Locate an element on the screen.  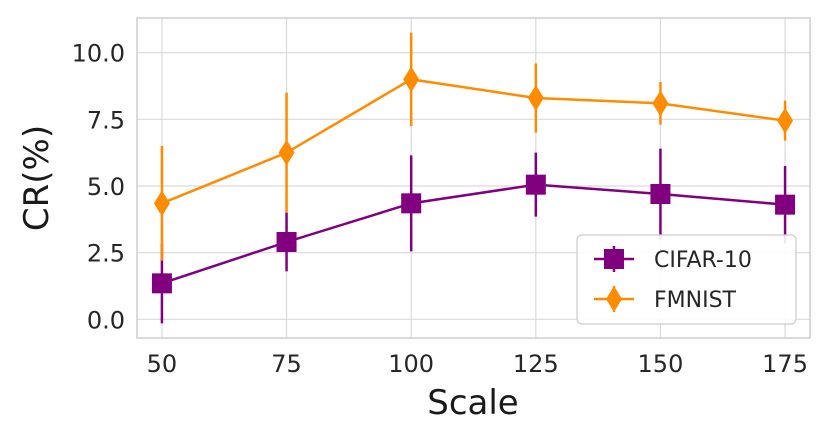
legend-label: CIFAR-10 is located at coordinates (703, 260).